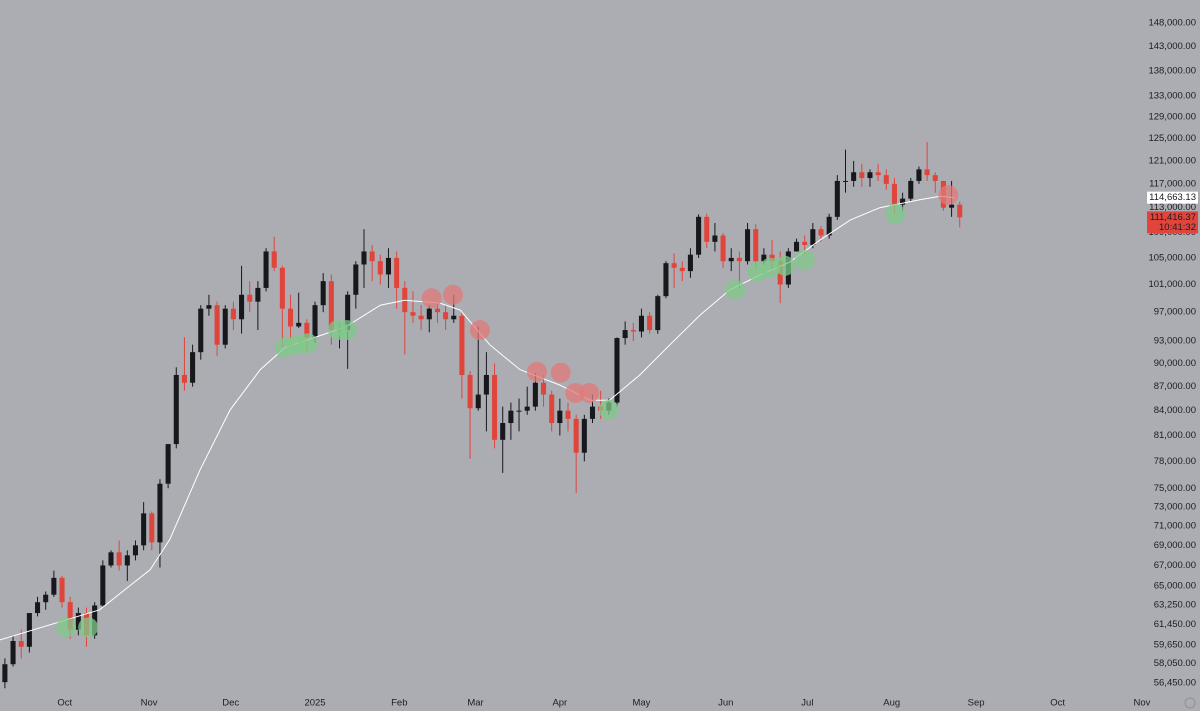  What do you see at coordinates (1175, 341) in the screenshot?
I see `y-tick-label: 93,000.00` at bounding box center [1175, 341].